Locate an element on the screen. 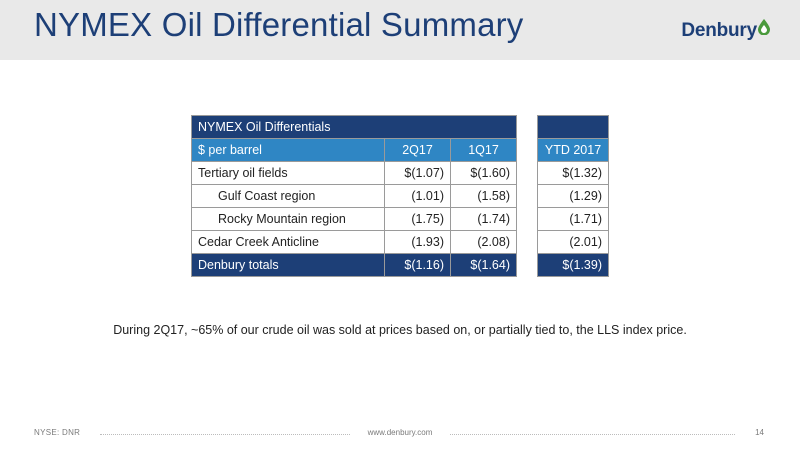 The width and height of the screenshot is (800, 450). cell-value: (2.01) is located at coordinates (573, 242).